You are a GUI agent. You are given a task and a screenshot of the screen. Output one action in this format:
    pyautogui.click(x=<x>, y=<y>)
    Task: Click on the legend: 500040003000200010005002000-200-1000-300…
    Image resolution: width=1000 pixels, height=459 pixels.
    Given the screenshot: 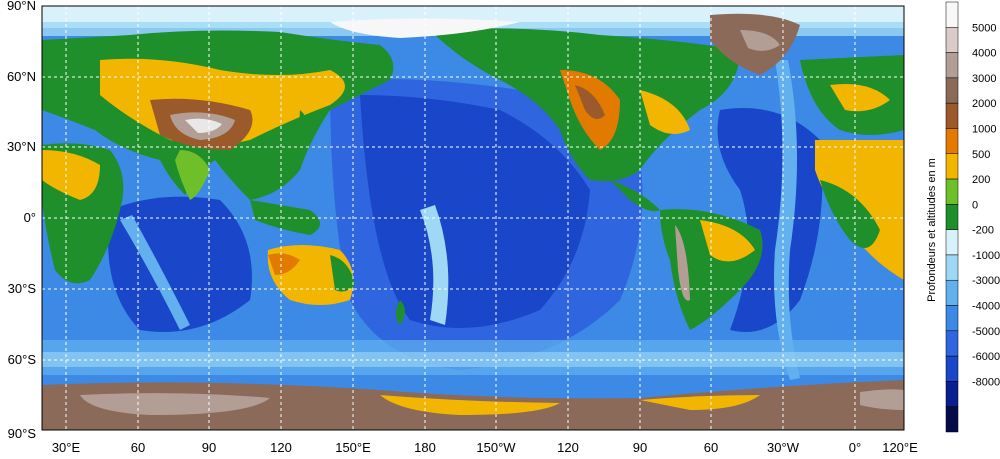 What is the action you would take?
    pyautogui.click(x=972, y=217)
    